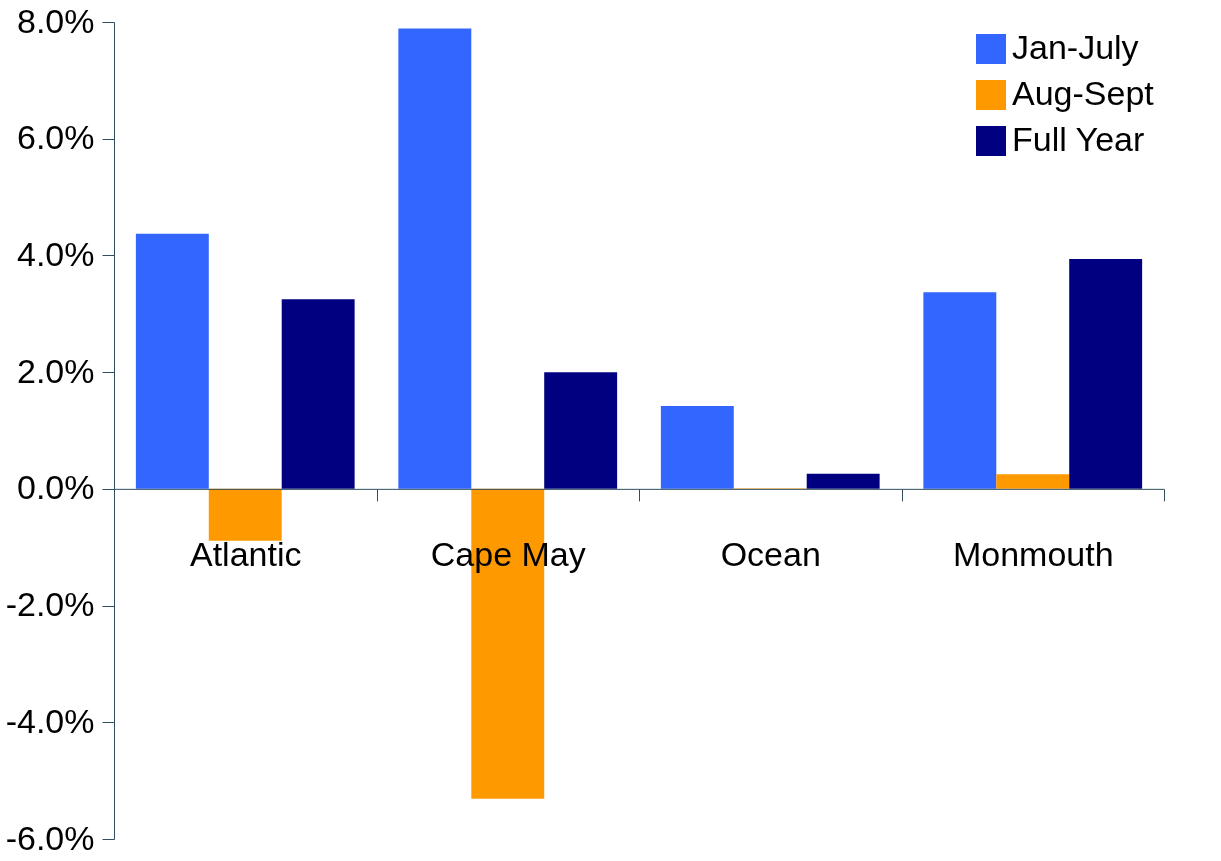  Describe the element at coordinates (56, 253) in the screenshot. I see `y-tick-label: 4.0%` at that location.